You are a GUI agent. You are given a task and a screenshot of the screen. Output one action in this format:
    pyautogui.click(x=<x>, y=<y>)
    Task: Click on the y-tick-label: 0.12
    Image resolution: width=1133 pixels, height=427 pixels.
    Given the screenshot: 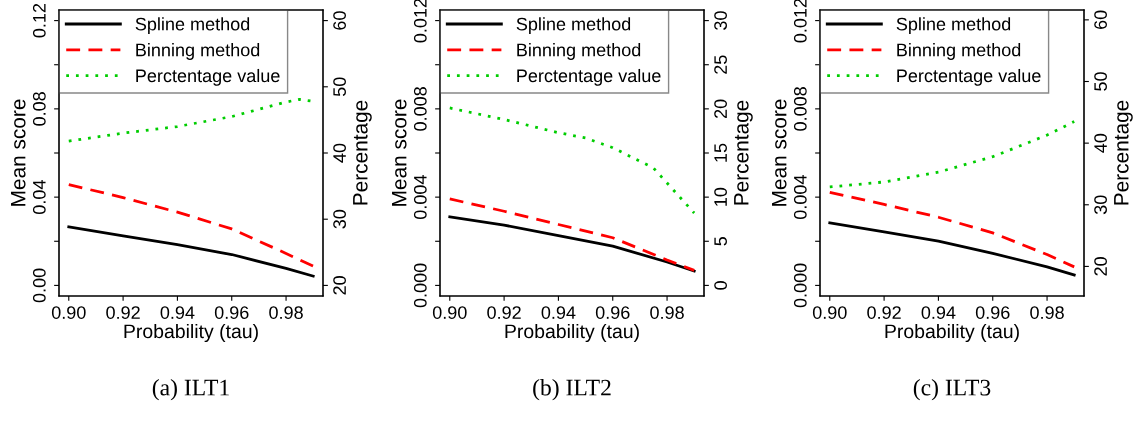 What is the action you would take?
    pyautogui.click(x=39, y=20)
    